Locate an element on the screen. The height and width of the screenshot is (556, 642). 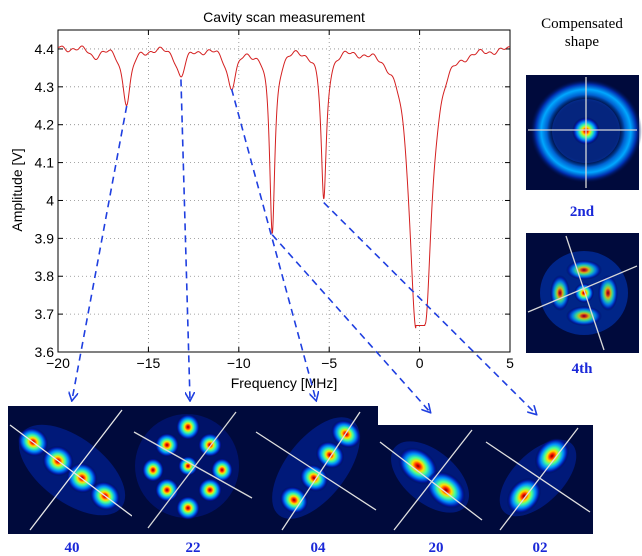
mode-label-40: 40 is located at coordinates (72, 548).